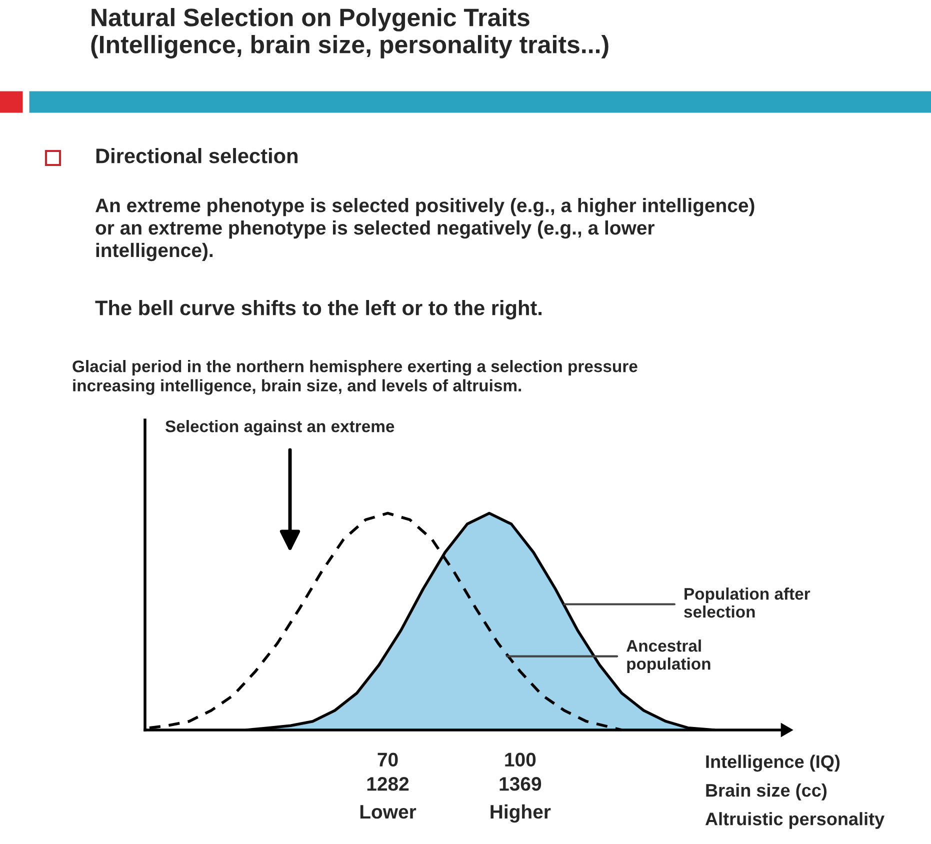 The image size is (931, 844). What do you see at coordinates (197, 156) in the screenshot?
I see `chart-subtitle: Directional selection` at bounding box center [197, 156].